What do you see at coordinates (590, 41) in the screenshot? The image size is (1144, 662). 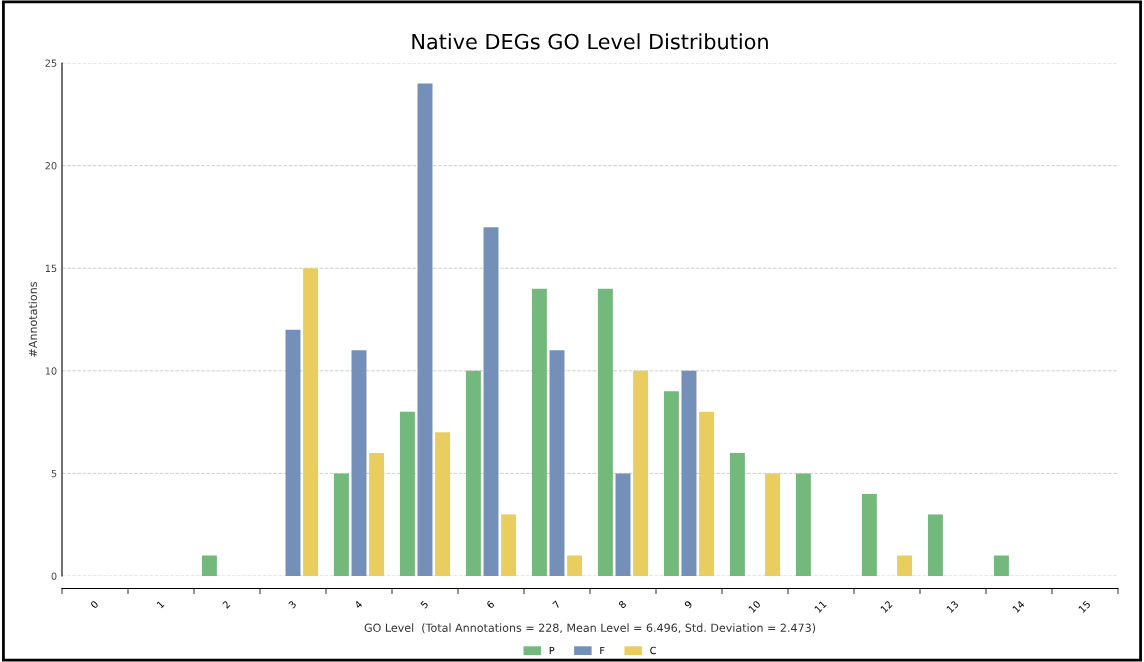 I see `chart-title: Native DEGs GO Level Distribution` at bounding box center [590, 41].